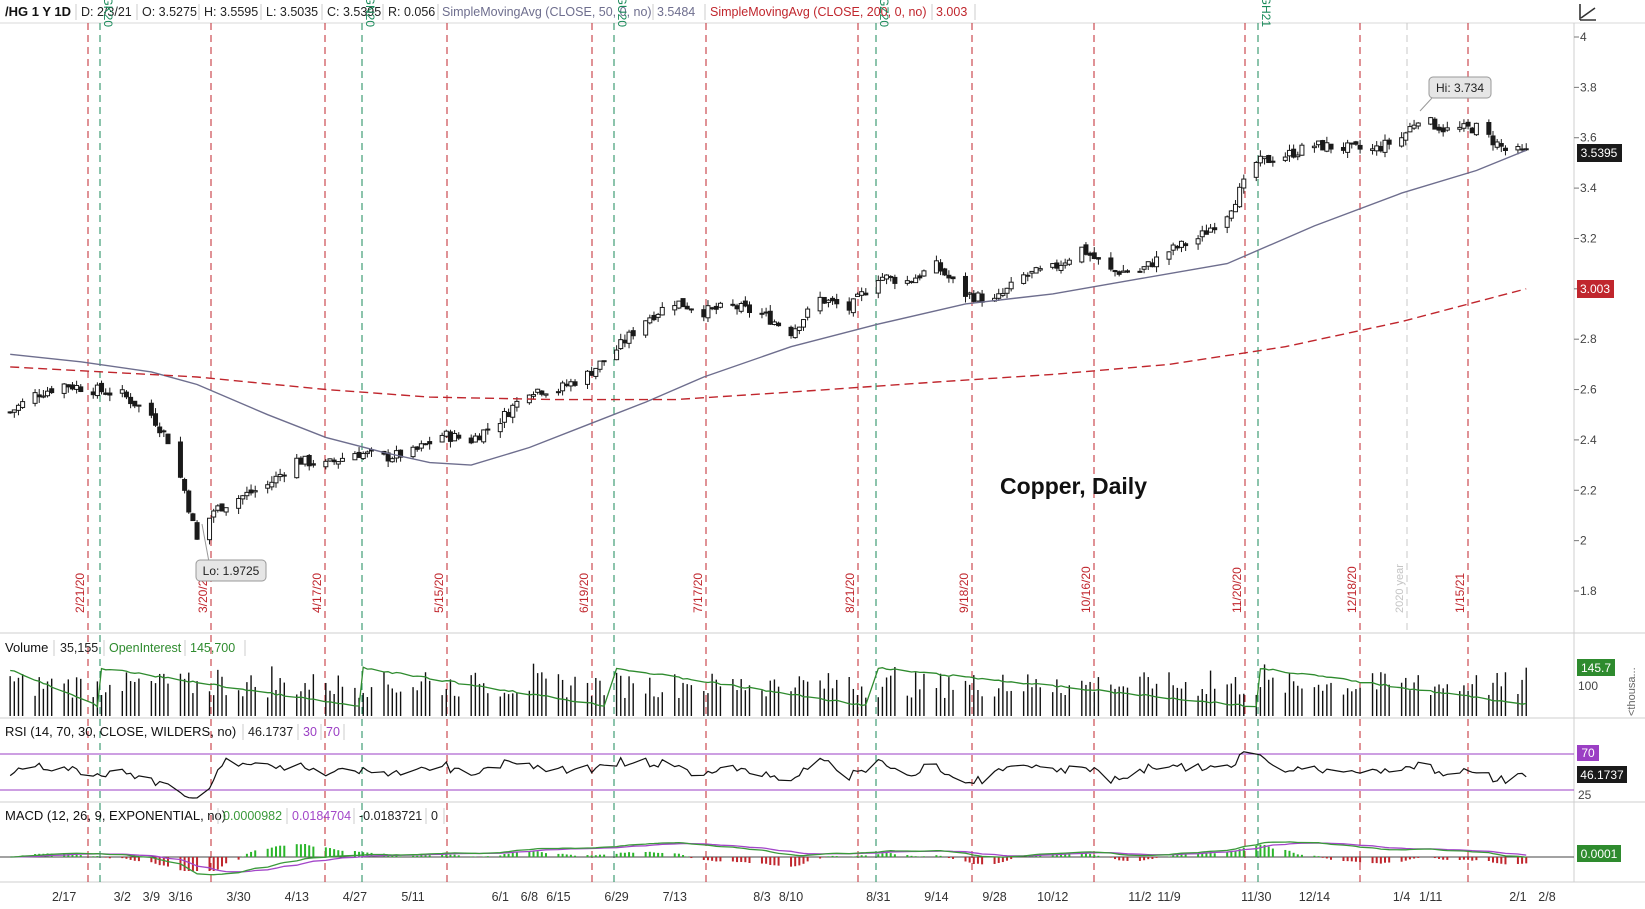  I want to click on open-label: O: 3.5275, so click(169, 12).